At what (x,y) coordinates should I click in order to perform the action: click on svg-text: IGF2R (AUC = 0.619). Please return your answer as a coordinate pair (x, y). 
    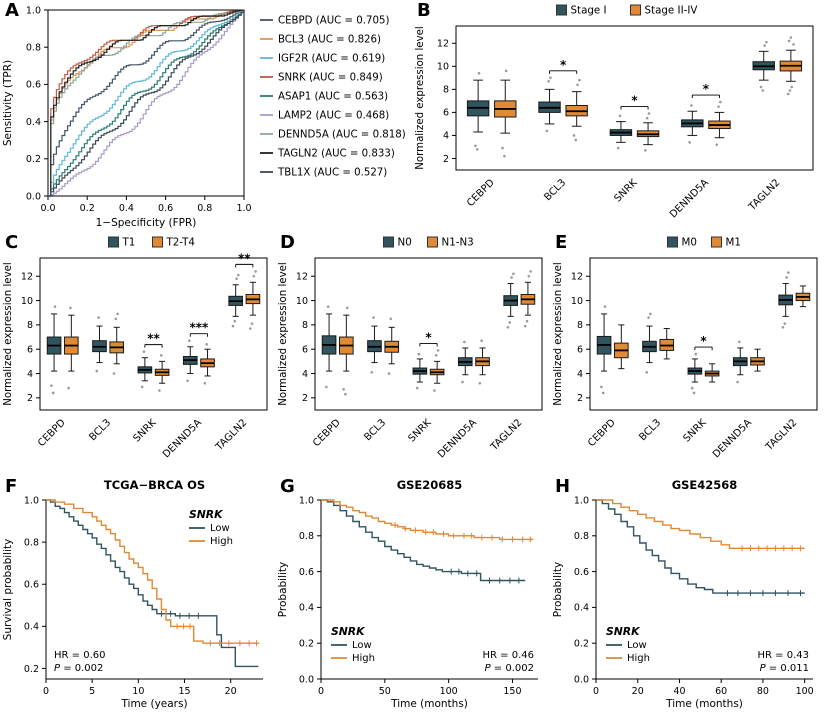
    Looking at the image, I should click on (331, 59).